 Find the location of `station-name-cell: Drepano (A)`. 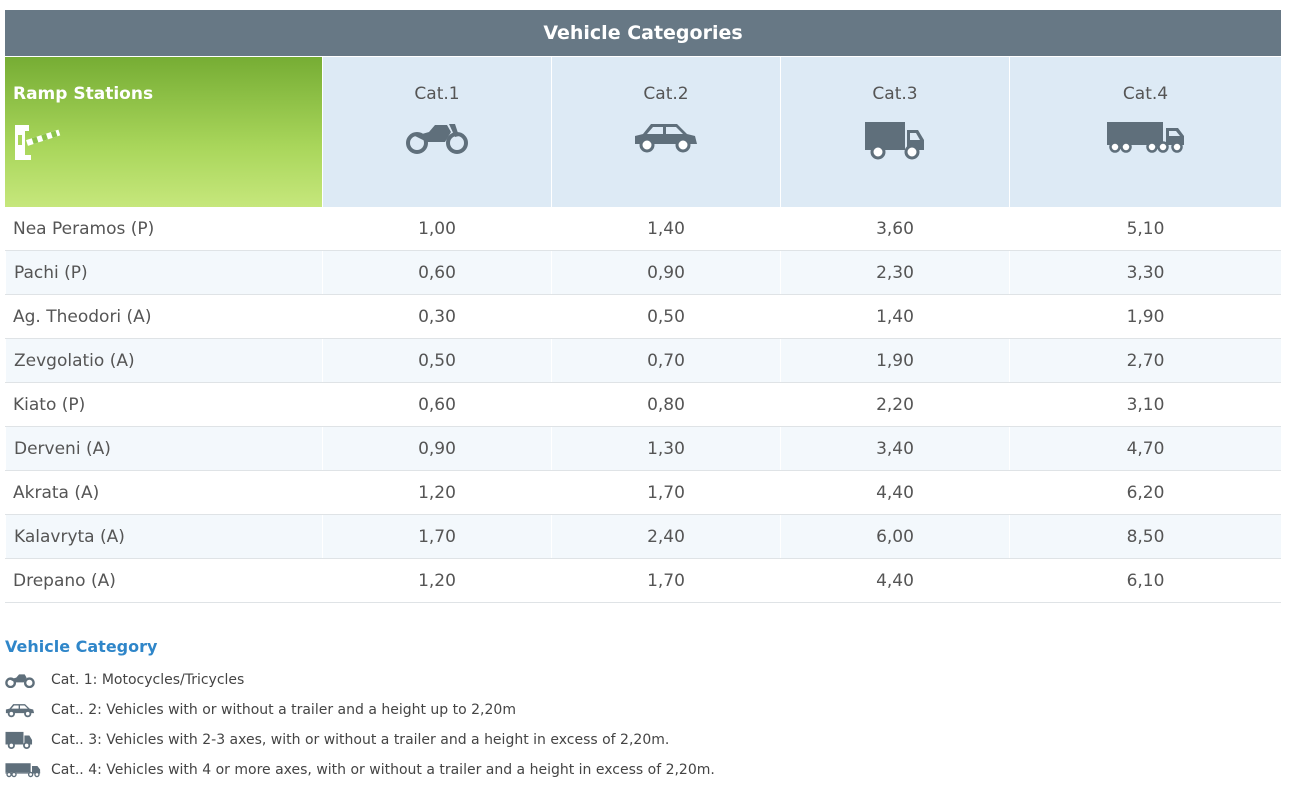

station-name-cell: Drepano (A) is located at coordinates (64, 580).